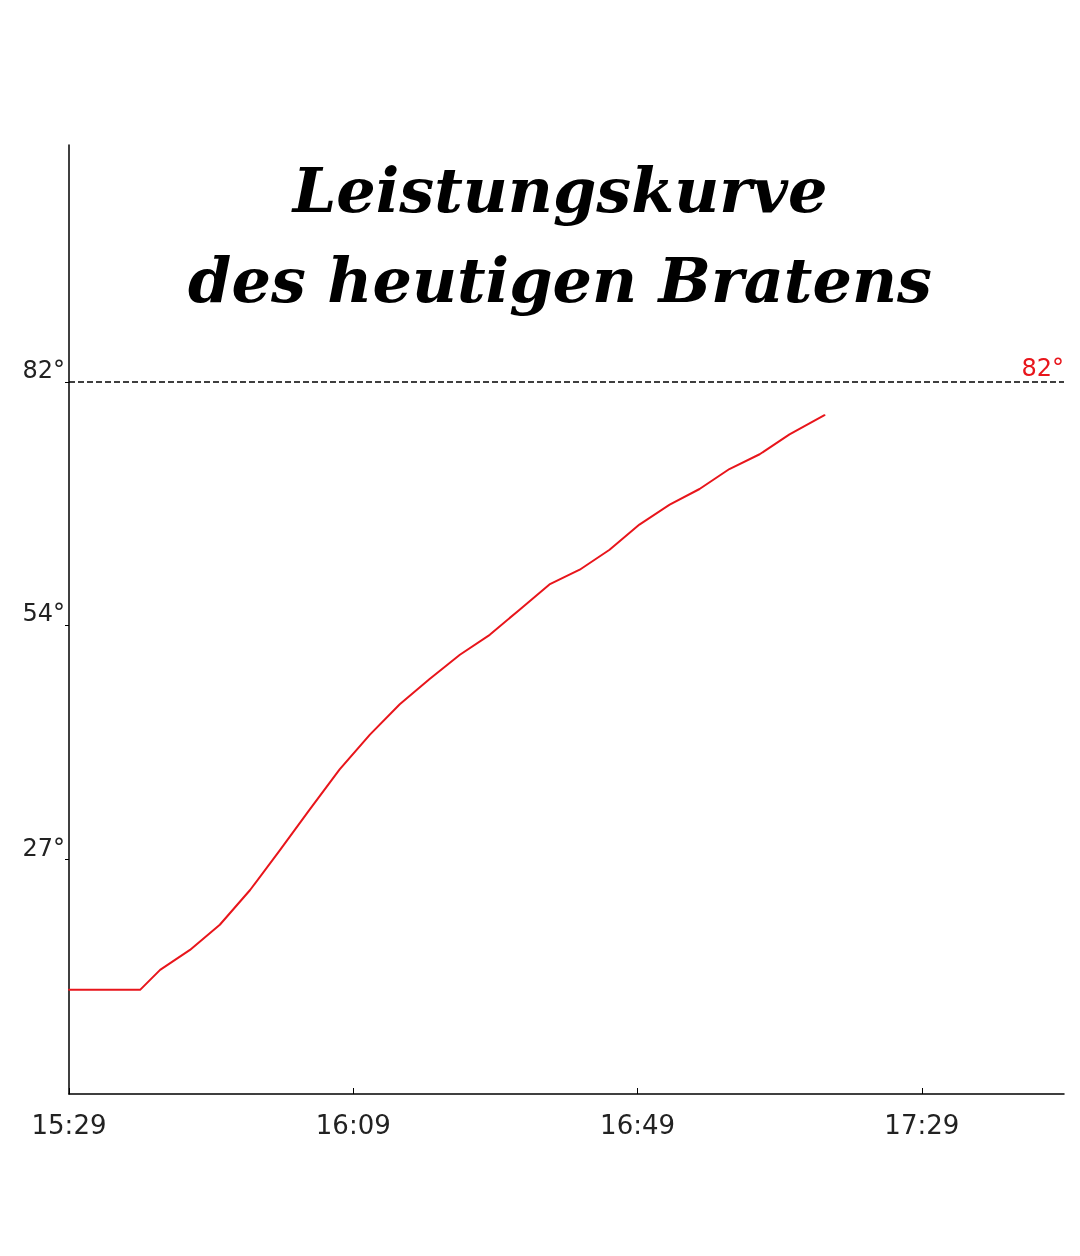 The image size is (1080, 1256). I want to click on y-tick-label: 82°, so click(43, 370).